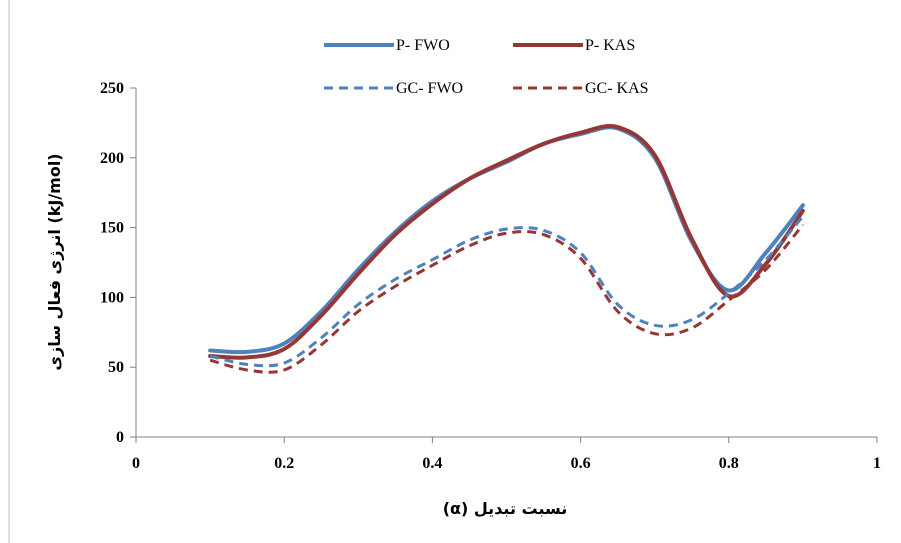 This screenshot has width=901, height=543. I want to click on legend-label-gc-fwo: GC- FWO, so click(429, 88).